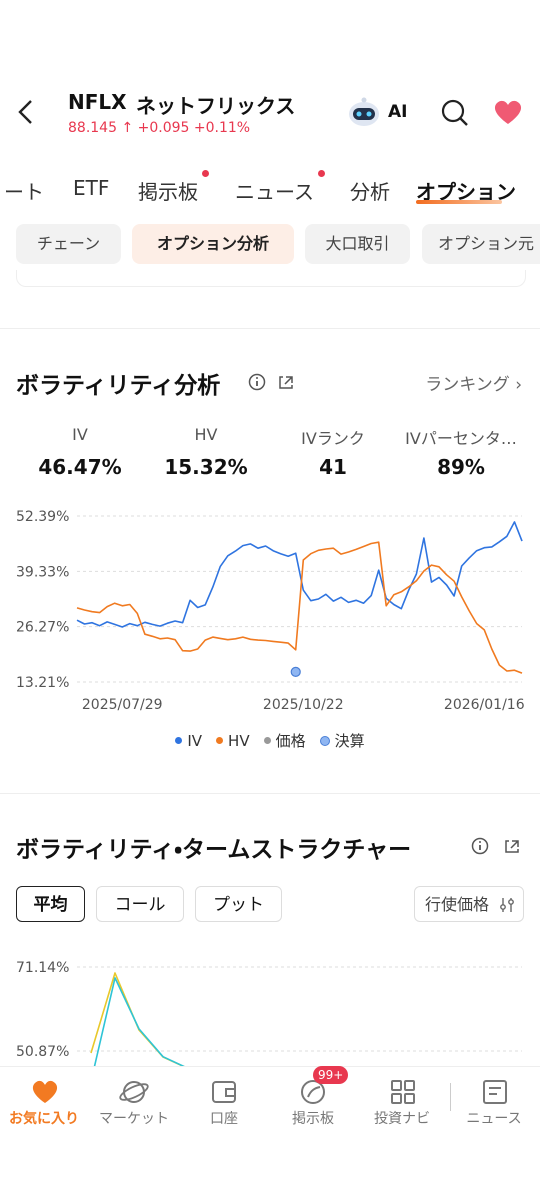  I want to click on tab: ート, so click(24, 192).